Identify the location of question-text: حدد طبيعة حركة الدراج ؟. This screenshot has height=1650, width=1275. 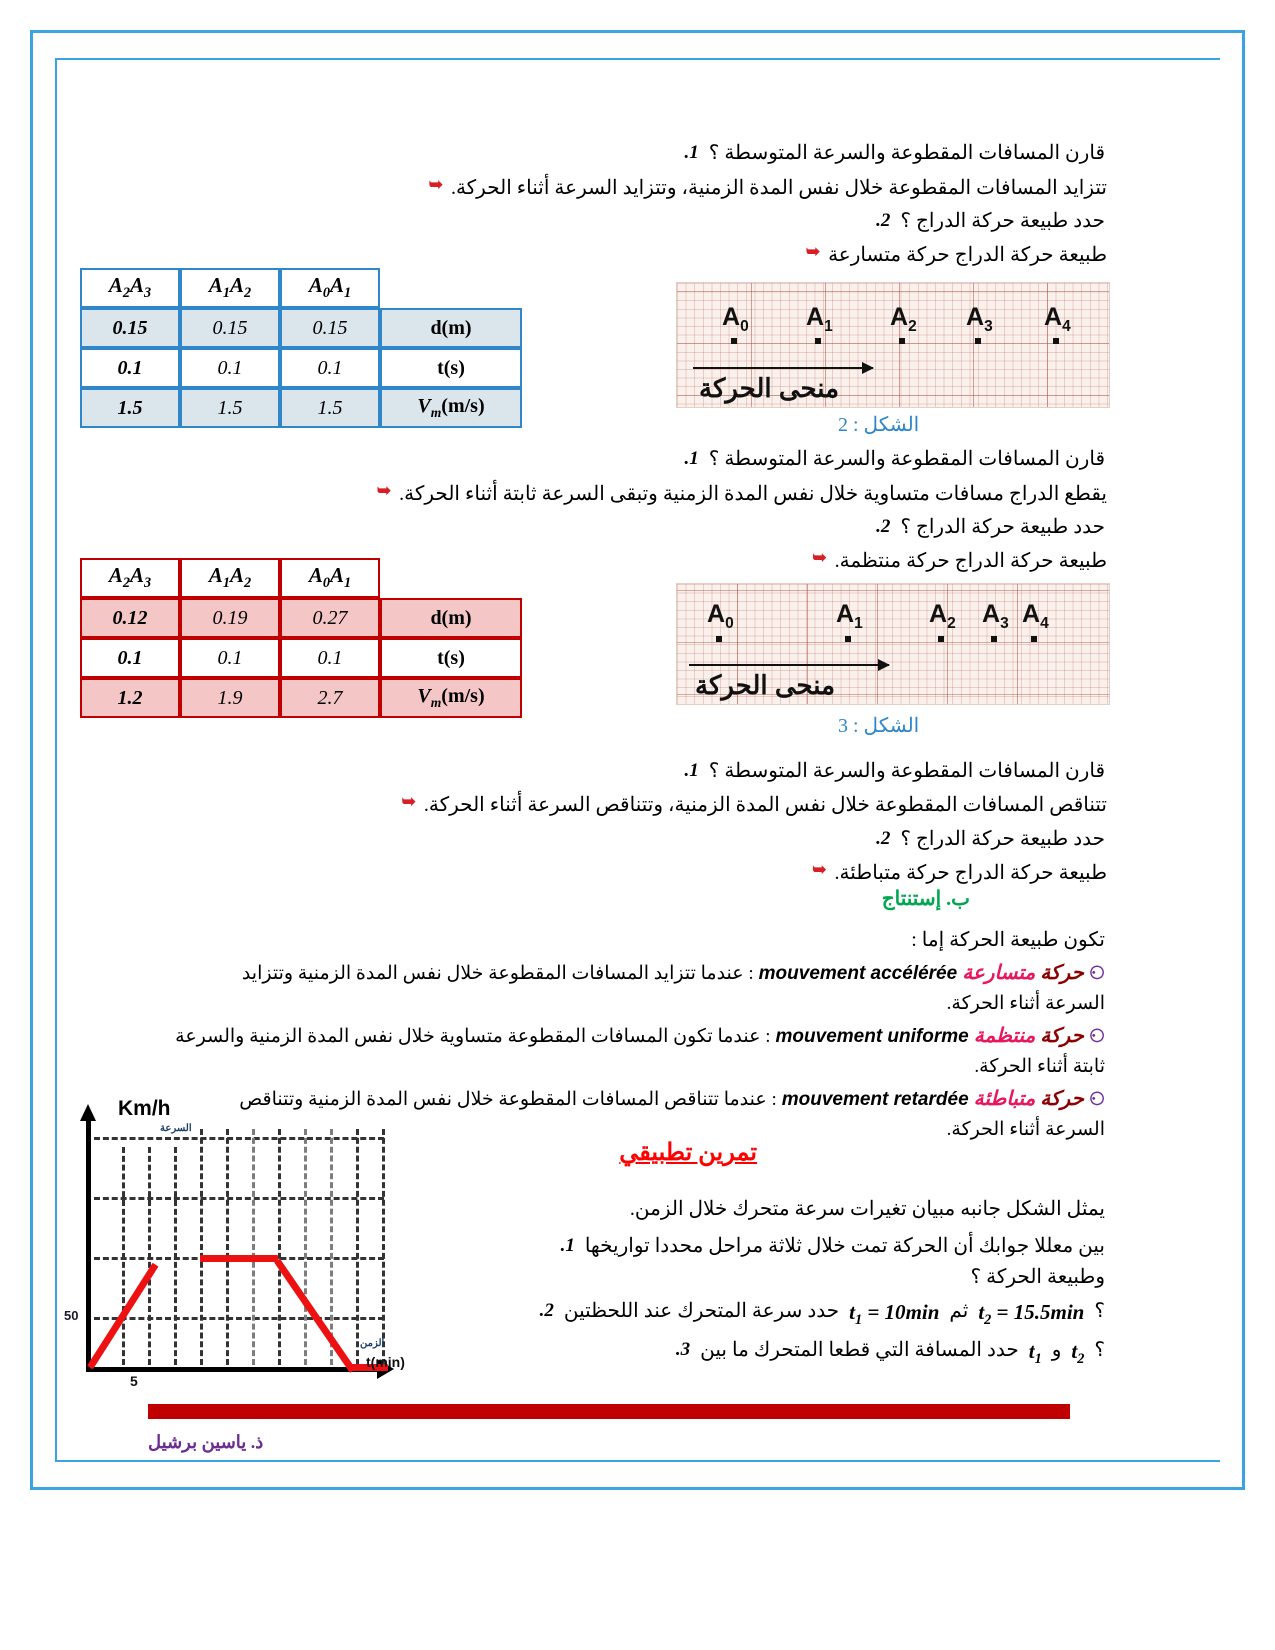
(1002, 527).